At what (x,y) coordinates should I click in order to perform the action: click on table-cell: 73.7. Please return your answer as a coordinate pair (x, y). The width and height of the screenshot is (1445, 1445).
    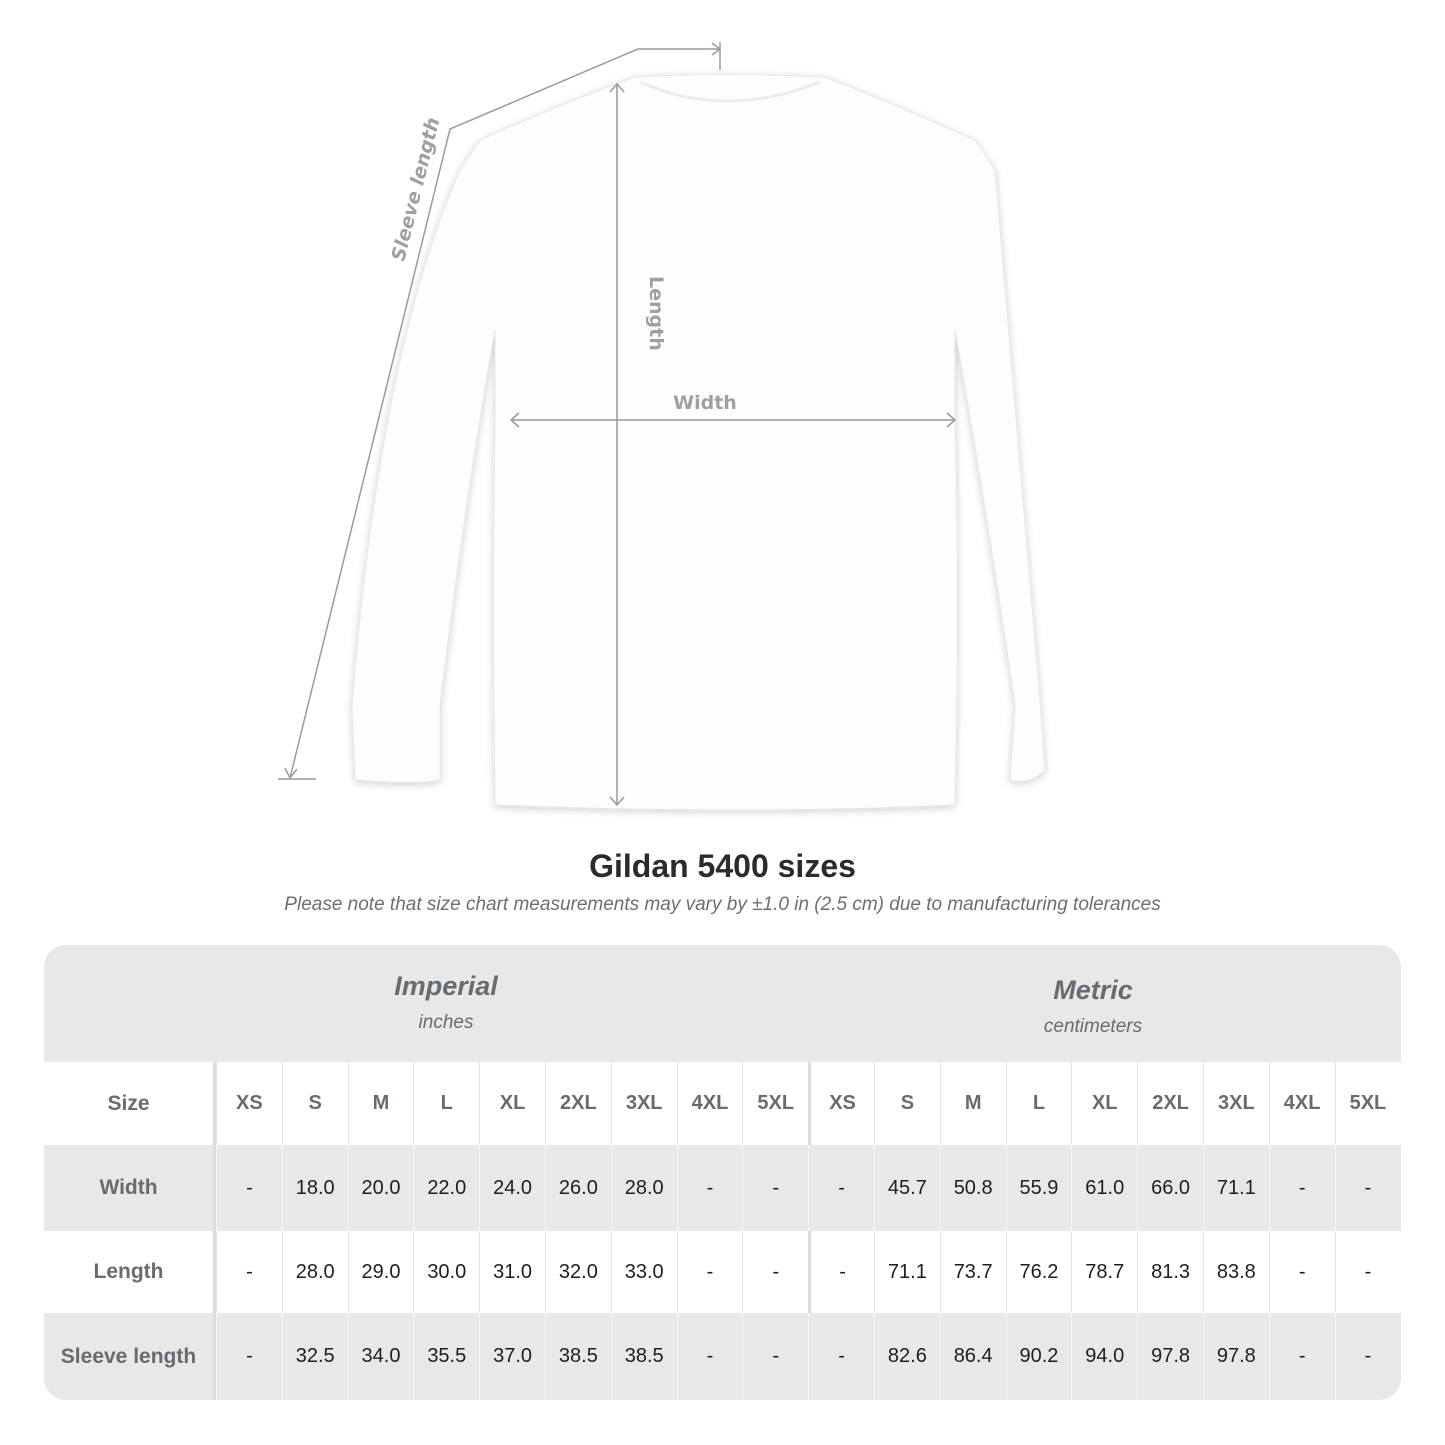
    Looking at the image, I should click on (972, 1272).